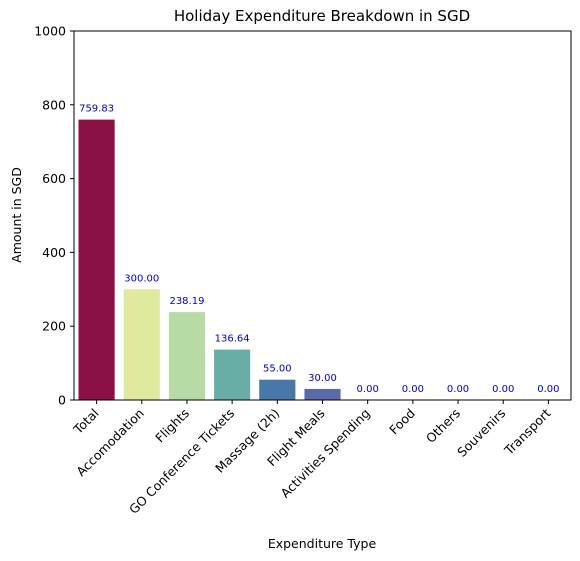 This screenshot has height=561, width=580. What do you see at coordinates (322, 378) in the screenshot?
I see `bar-value-label: 30.00` at bounding box center [322, 378].